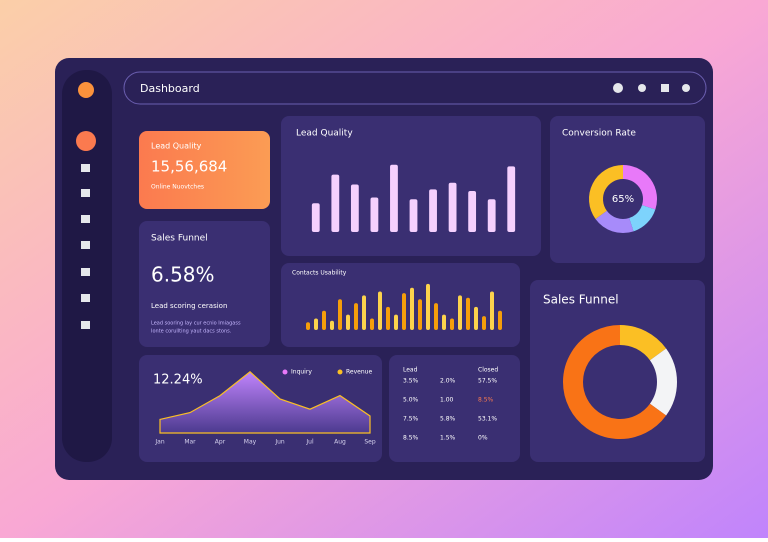 The height and width of the screenshot is (542, 768). I want to click on mail-icon, so click(665, 88).